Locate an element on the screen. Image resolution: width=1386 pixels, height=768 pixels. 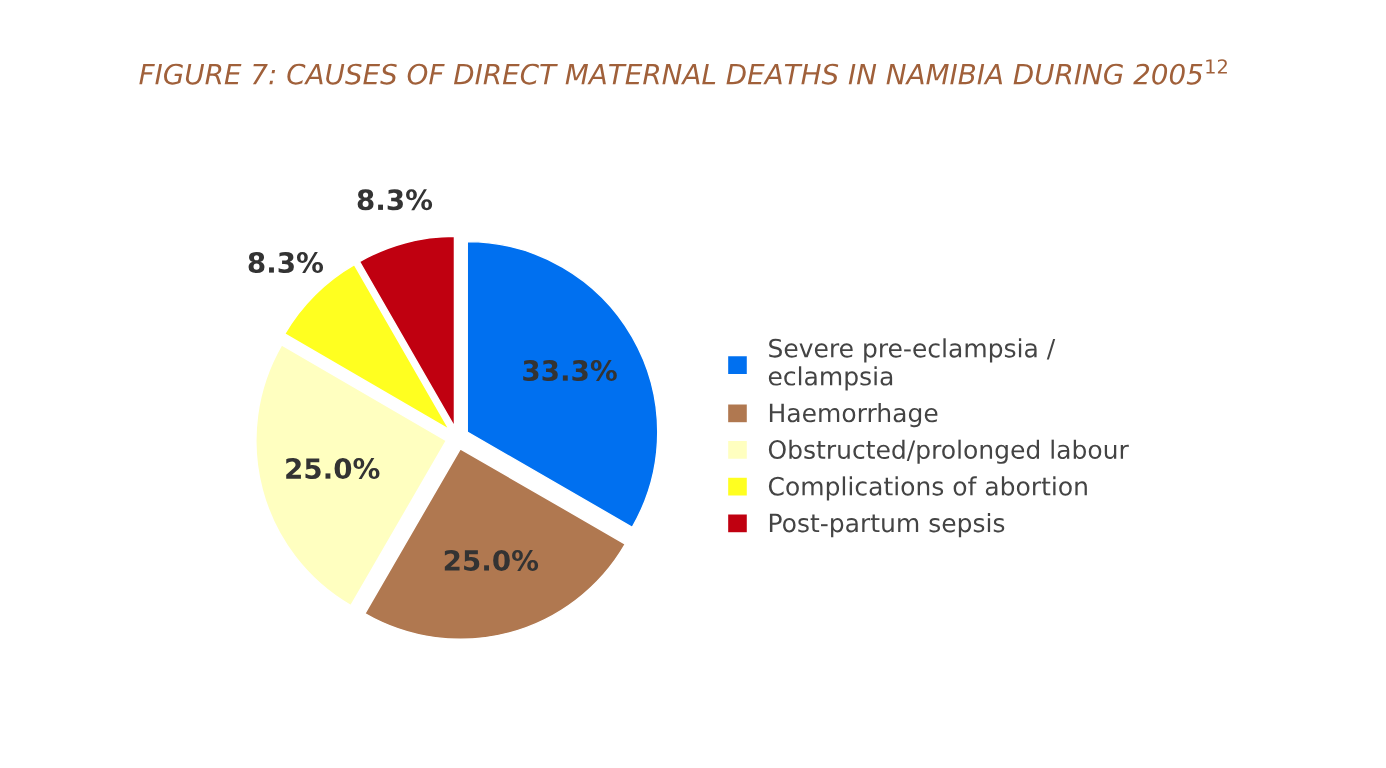
legend-label: Obstructed/prolonged labour is located at coordinates (948, 451).